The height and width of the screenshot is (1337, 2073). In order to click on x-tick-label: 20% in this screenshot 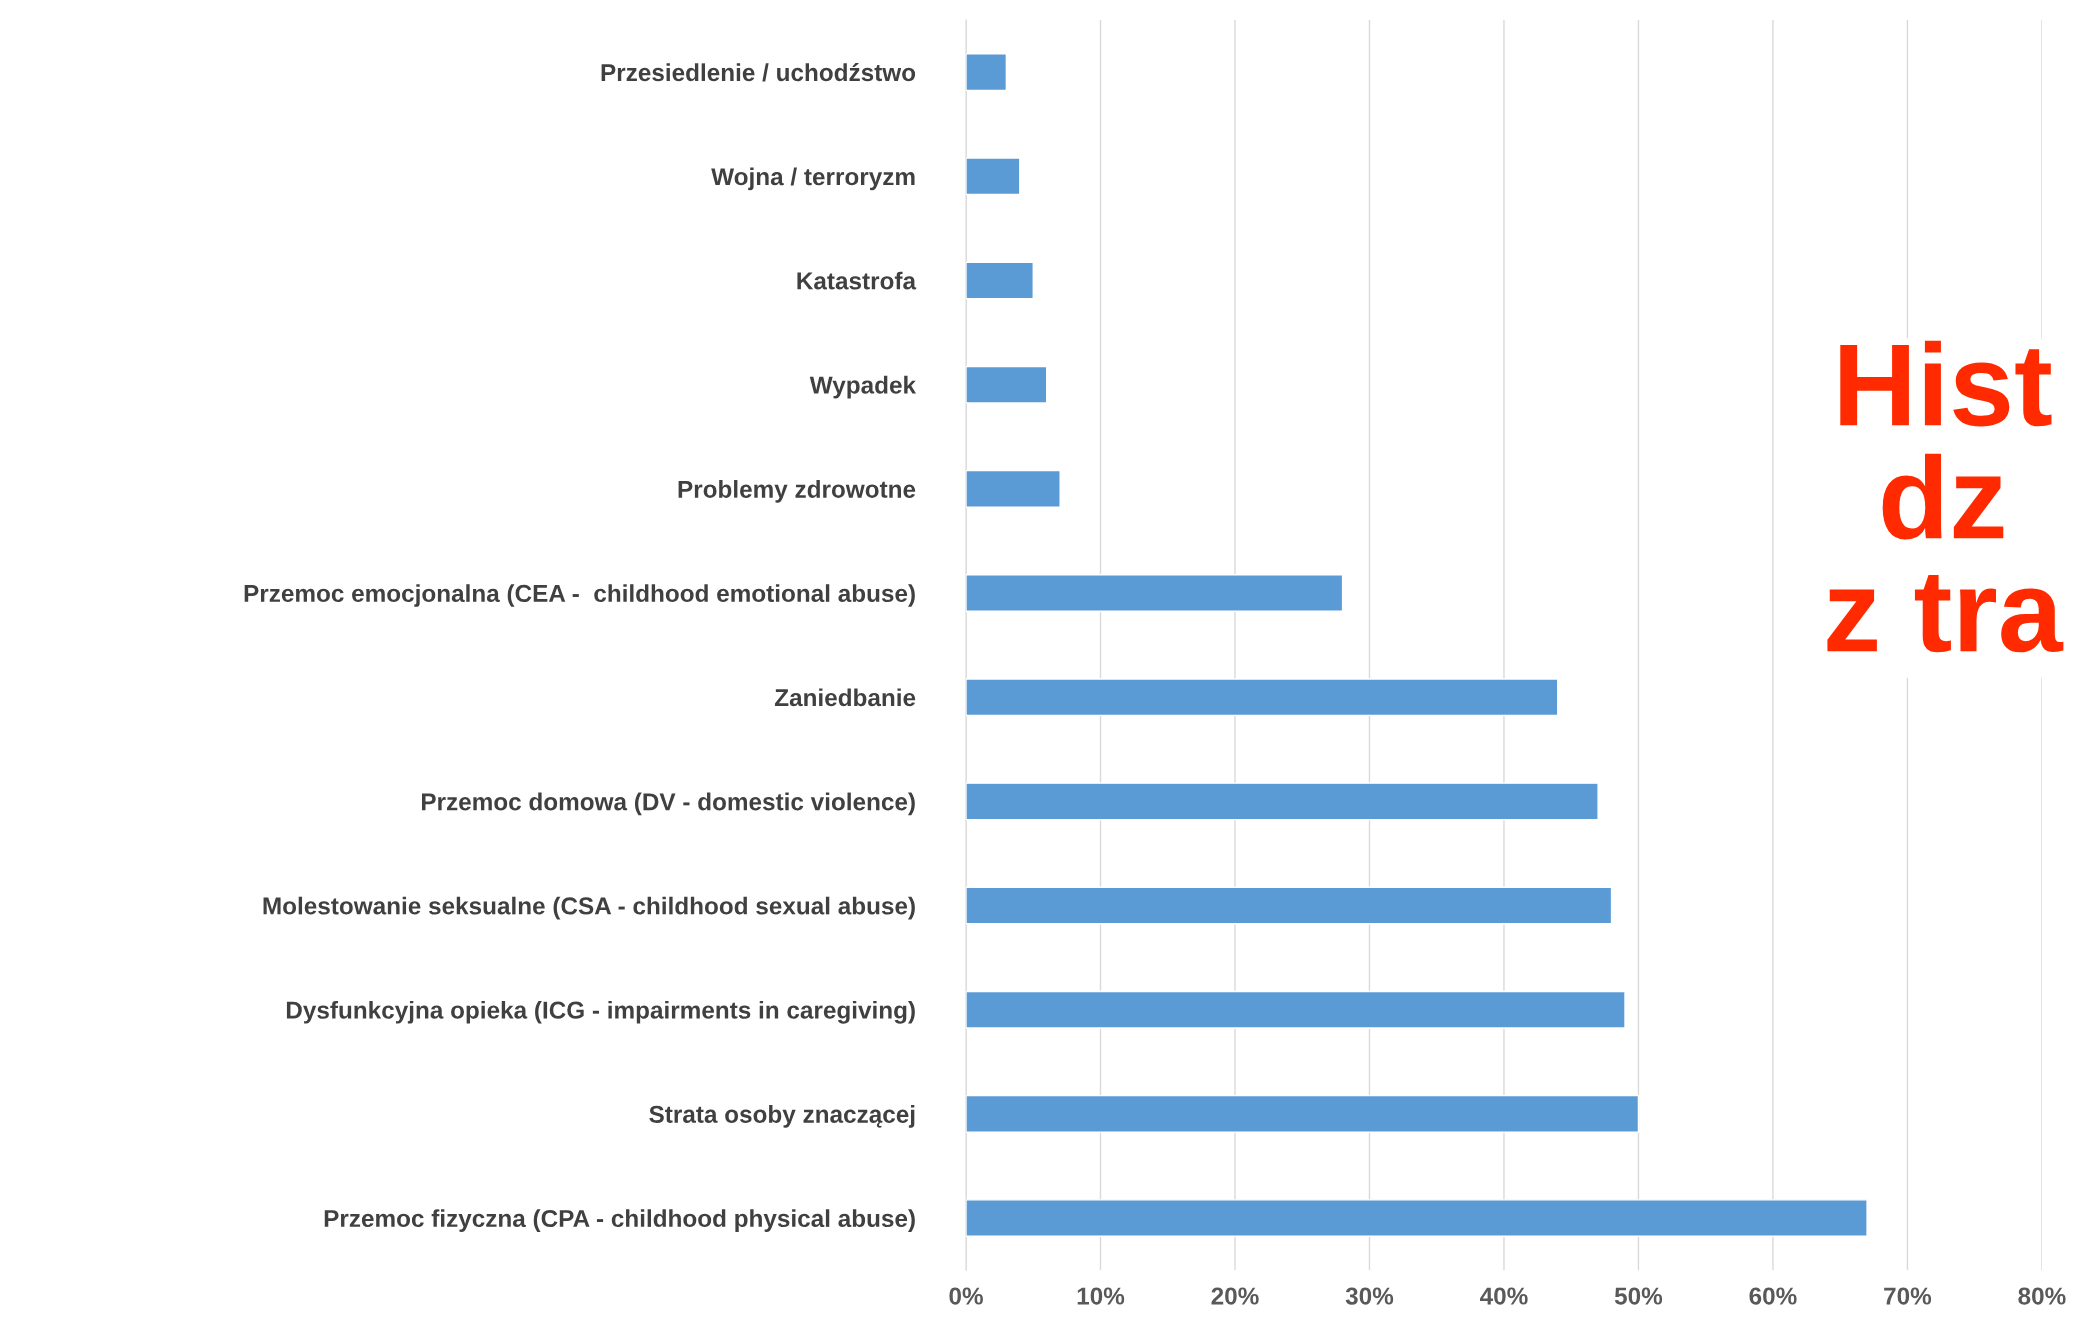, I will do `click(1235, 1296)`.